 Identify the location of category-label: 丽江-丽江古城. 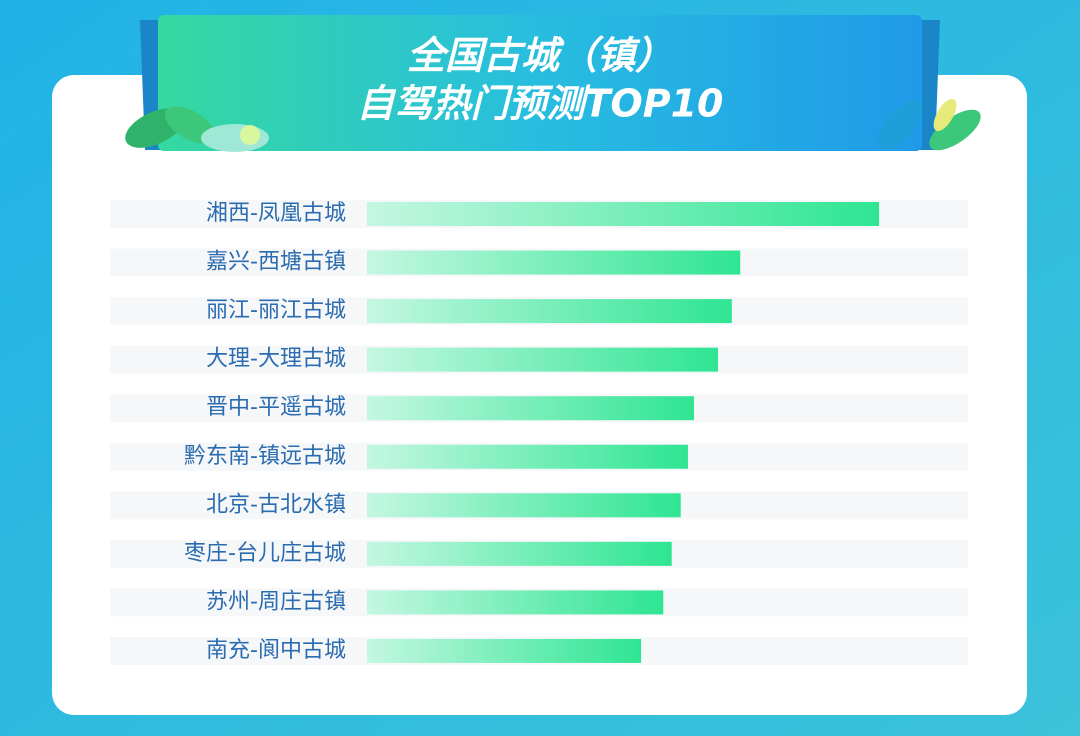
(276, 310).